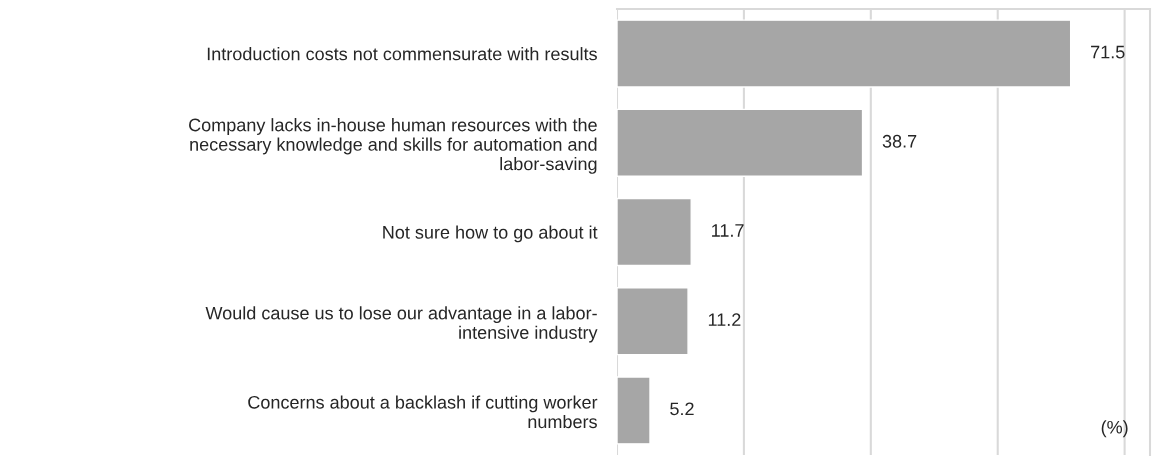  I want to click on data-label: 38.7, so click(899, 141).